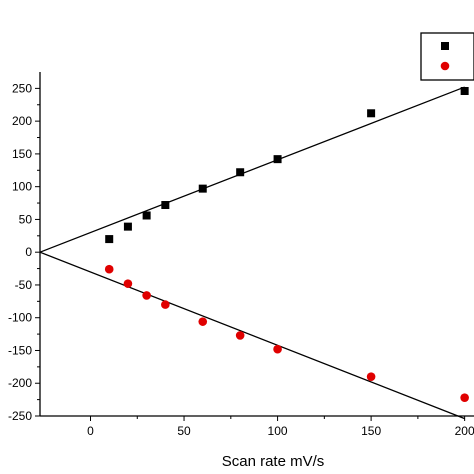 The height and width of the screenshot is (474, 474). Describe the element at coordinates (20, 318) in the screenshot. I see `y-tick-label: -100` at that location.